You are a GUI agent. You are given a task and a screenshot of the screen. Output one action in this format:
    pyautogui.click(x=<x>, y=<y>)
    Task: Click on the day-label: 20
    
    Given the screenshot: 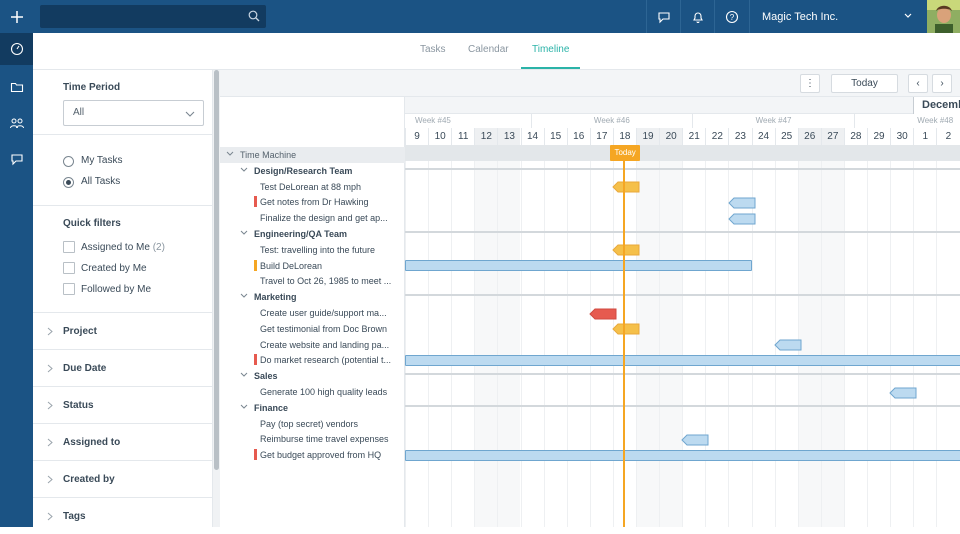 What is the action you would take?
    pyautogui.click(x=671, y=136)
    